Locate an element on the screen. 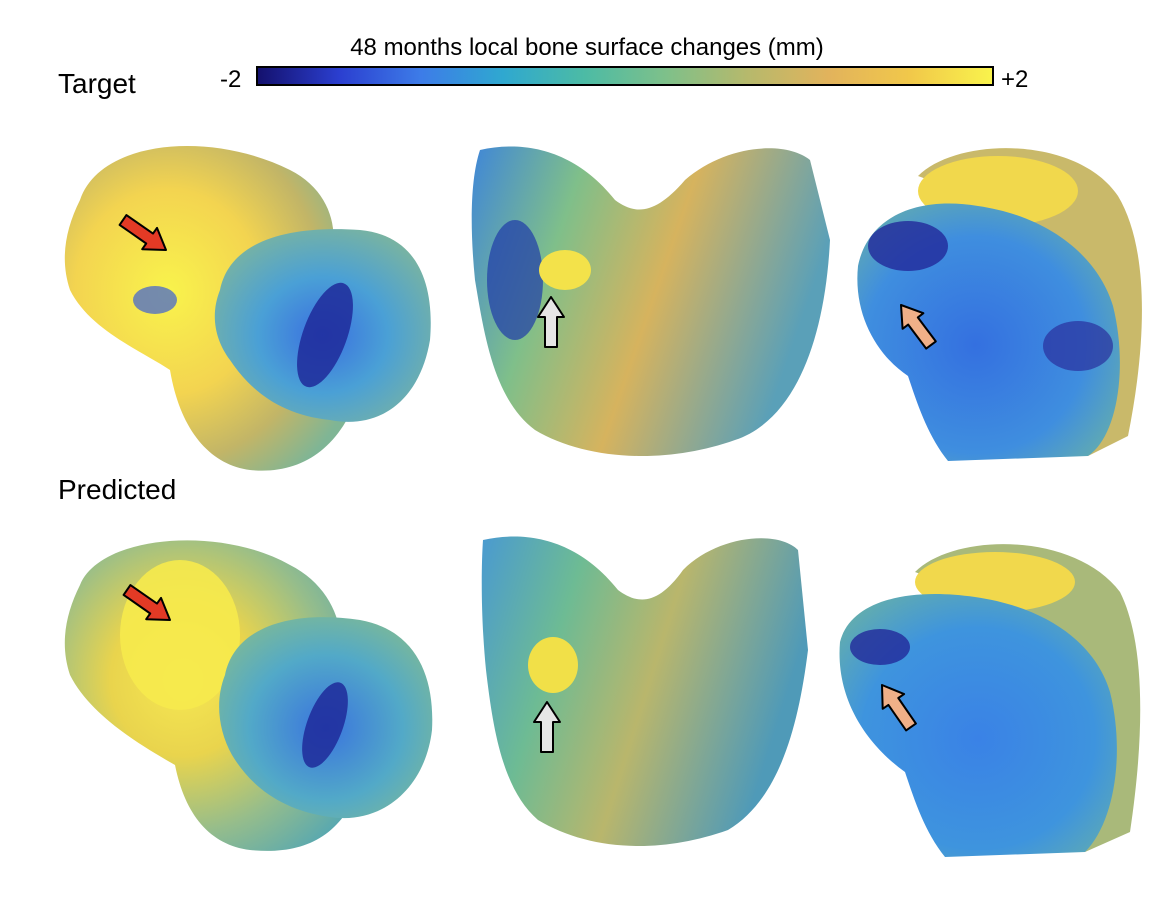 The height and width of the screenshot is (914, 1174). colorbar is located at coordinates (625, 76).